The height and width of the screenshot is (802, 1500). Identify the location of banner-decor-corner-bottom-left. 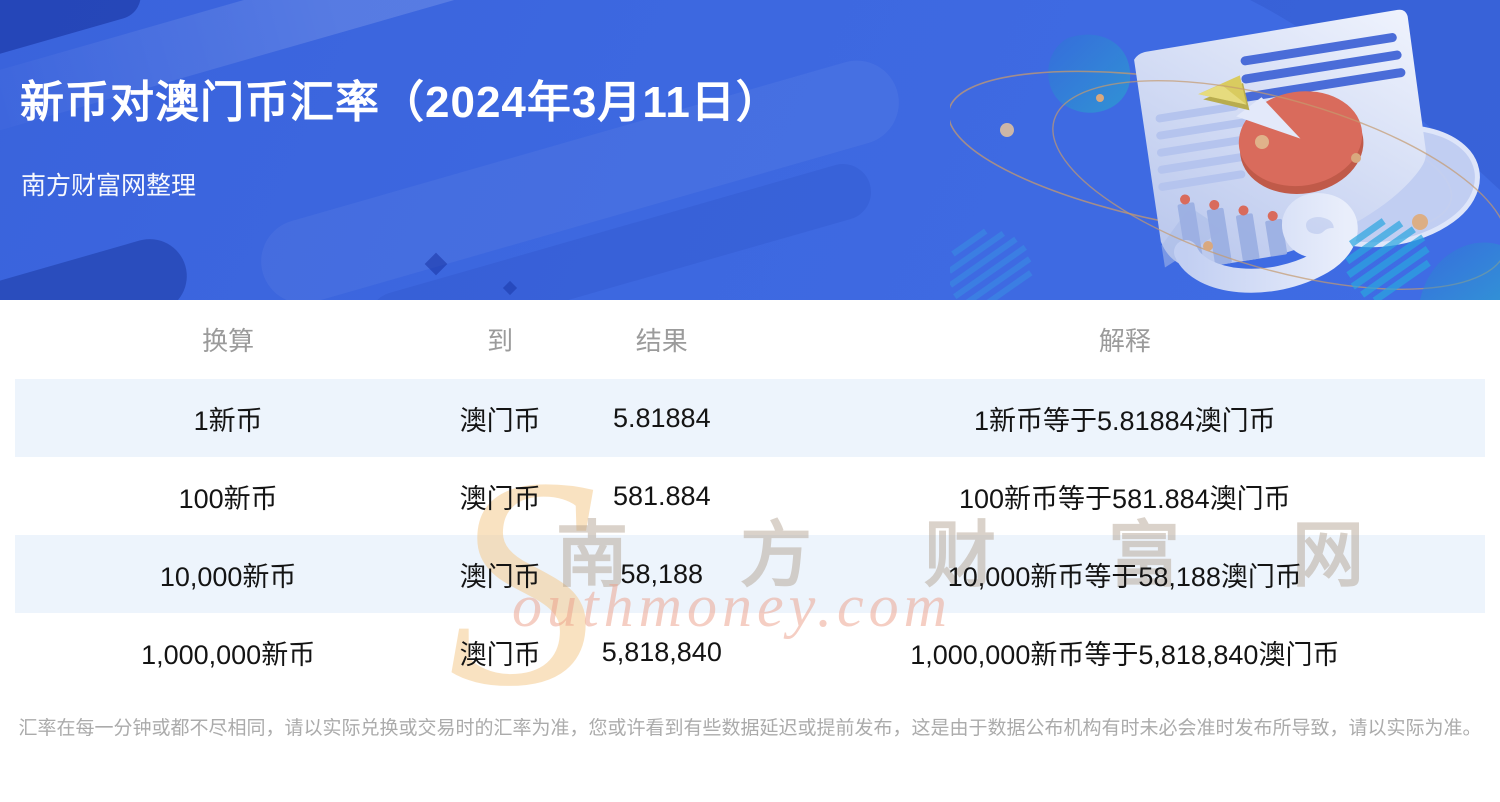
(98, 265).